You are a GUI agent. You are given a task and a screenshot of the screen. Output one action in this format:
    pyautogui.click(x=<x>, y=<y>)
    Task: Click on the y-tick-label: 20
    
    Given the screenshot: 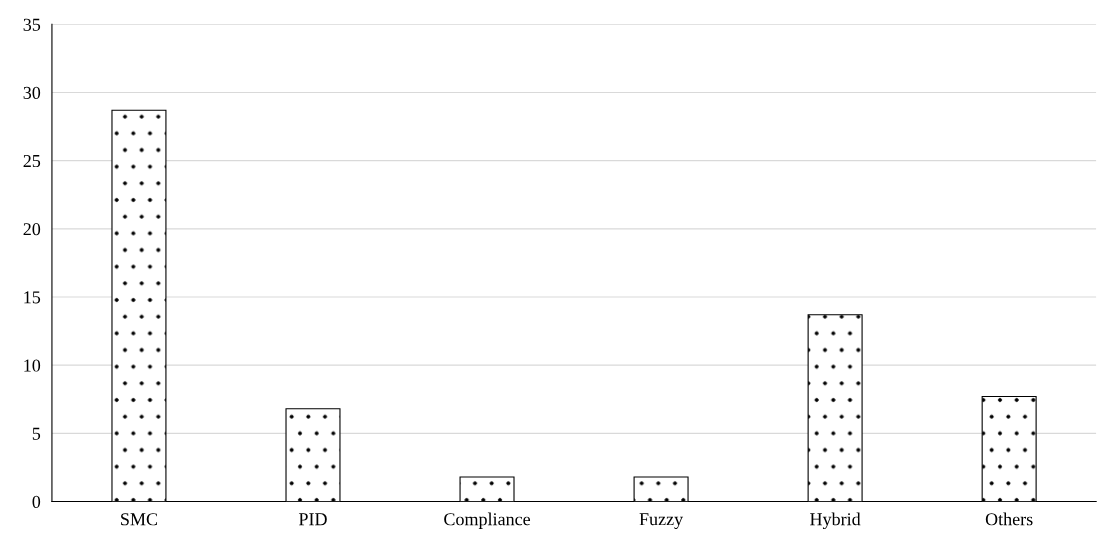 What is the action you would take?
    pyautogui.click(x=32, y=229)
    